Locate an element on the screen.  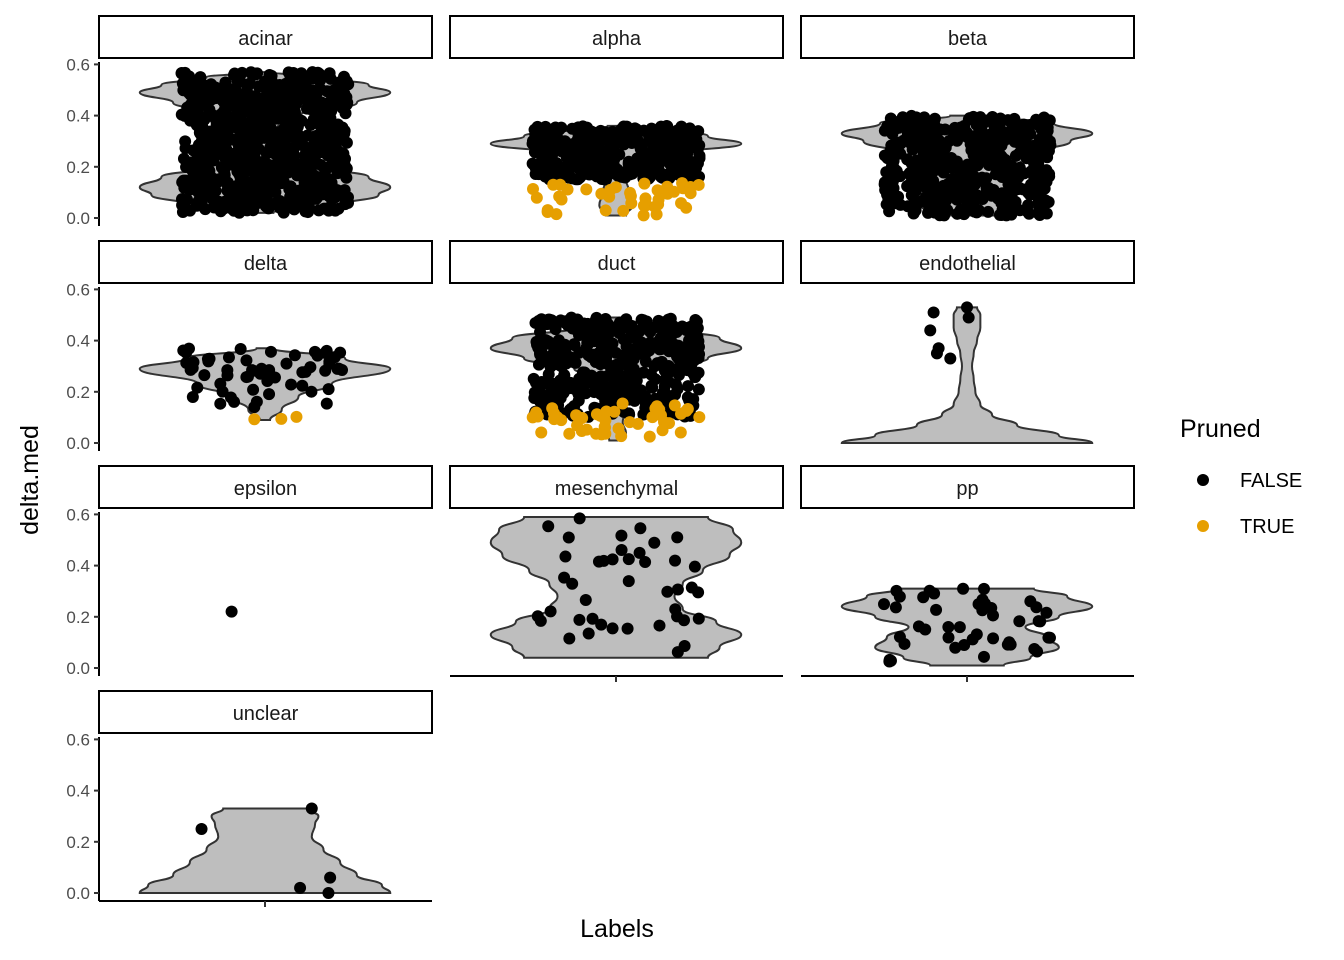
facet-panel-delta: delta 0.0 0.2 0.4 0.6 is located at coordinates (249, 346).